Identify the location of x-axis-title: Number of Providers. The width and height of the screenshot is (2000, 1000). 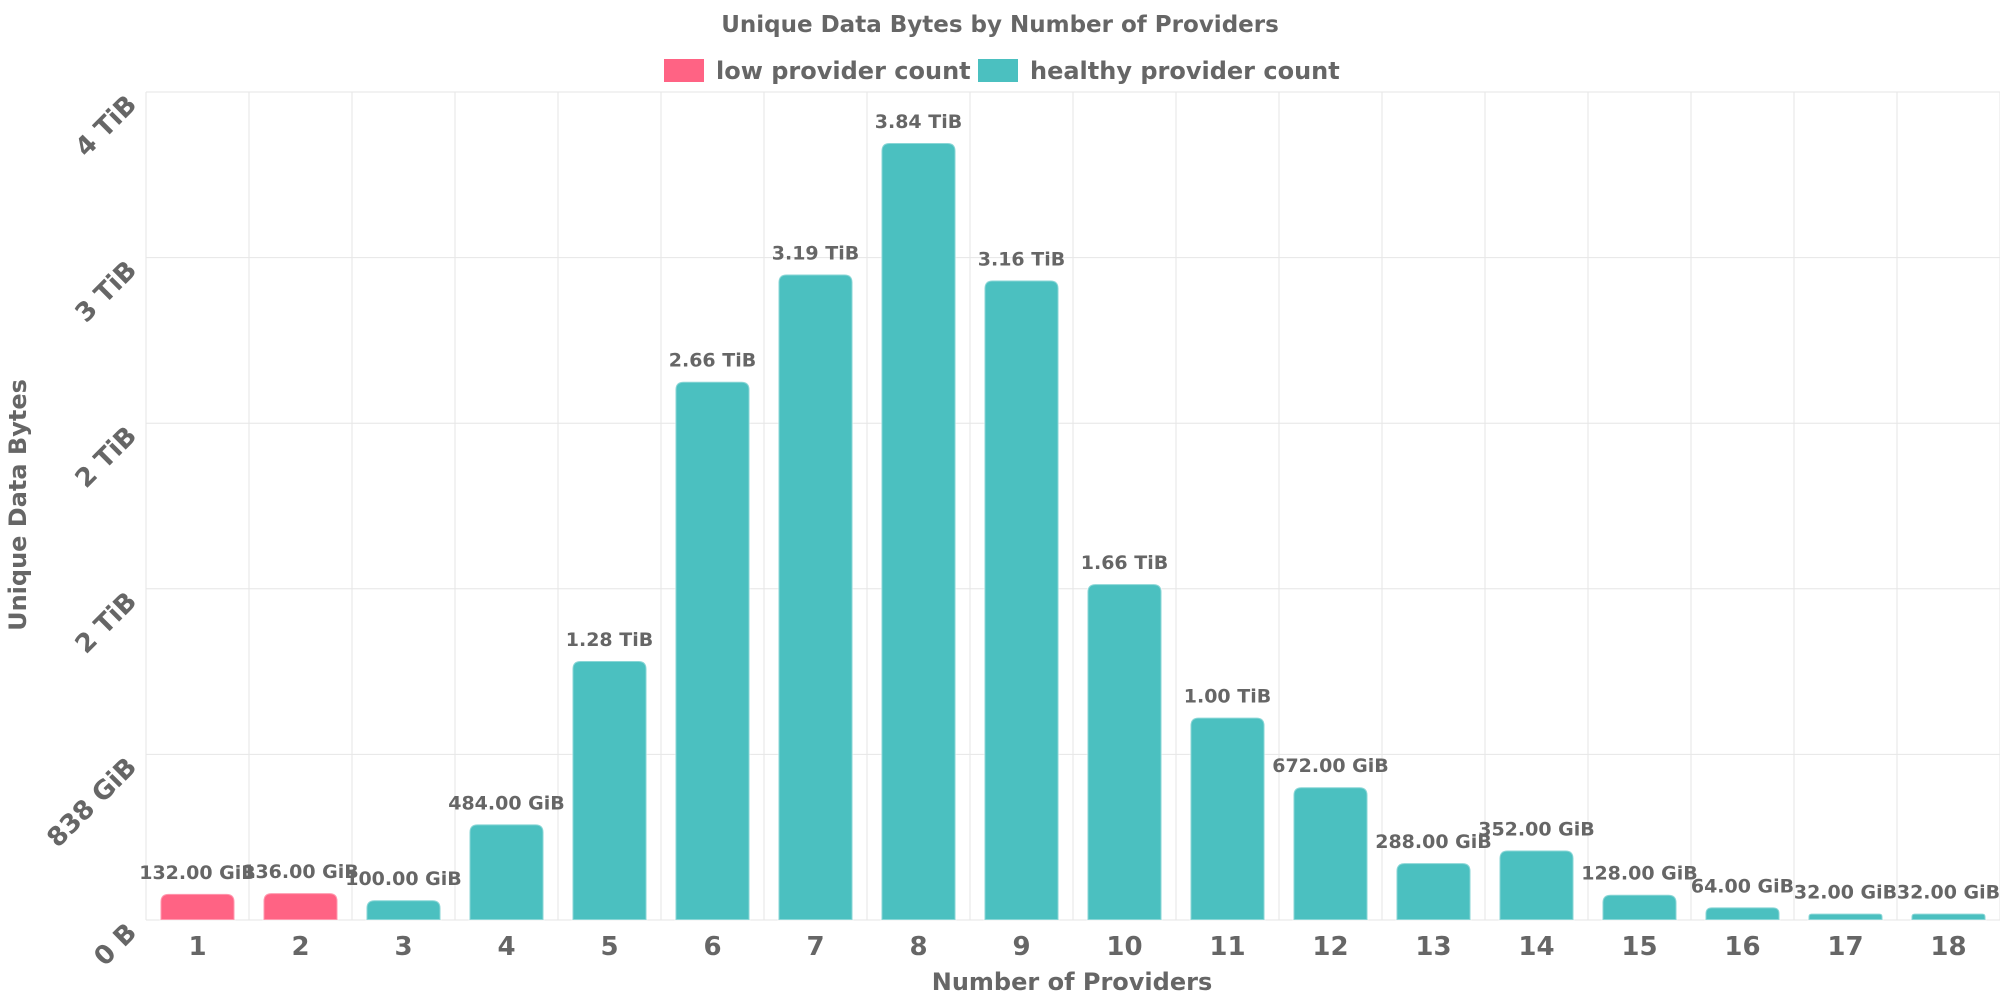
(1072, 982).